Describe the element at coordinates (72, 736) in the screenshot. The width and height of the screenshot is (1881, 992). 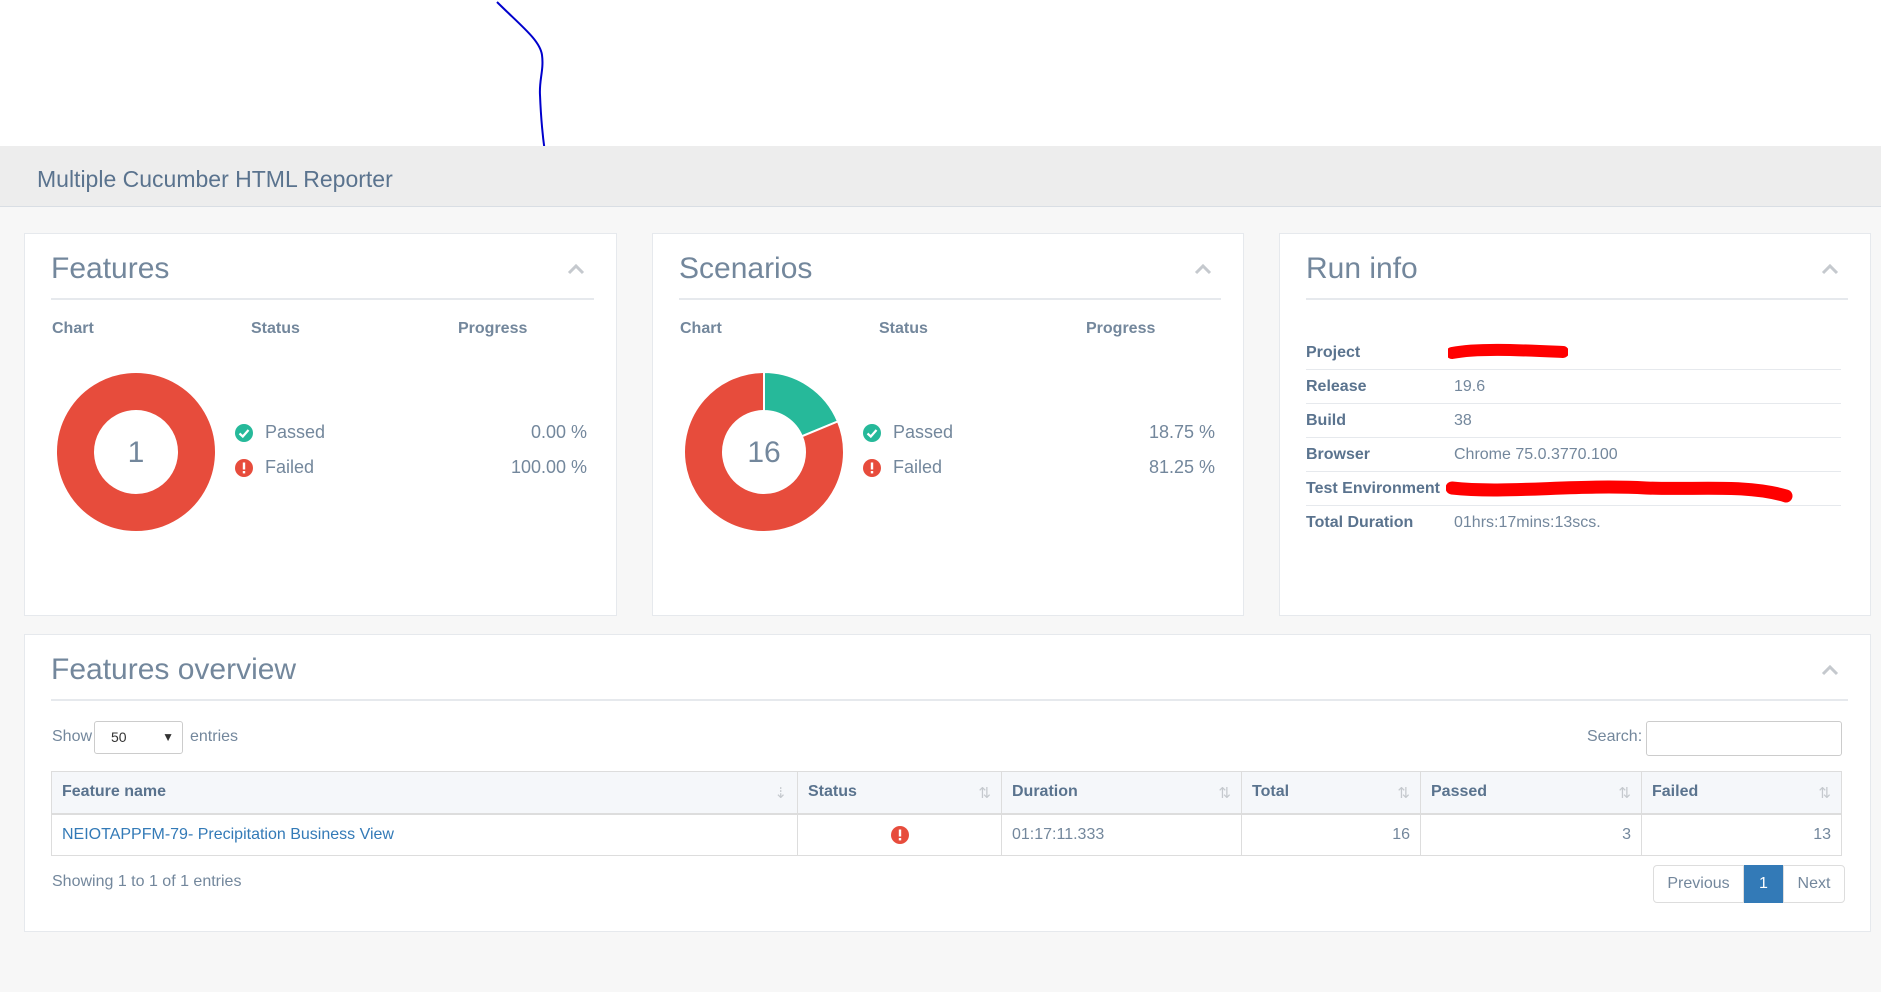
I see `show-label: Show` at that location.